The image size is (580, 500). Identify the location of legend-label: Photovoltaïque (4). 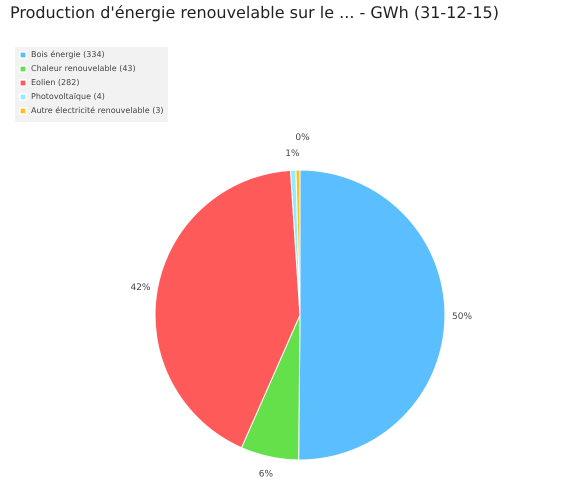
(68, 96).